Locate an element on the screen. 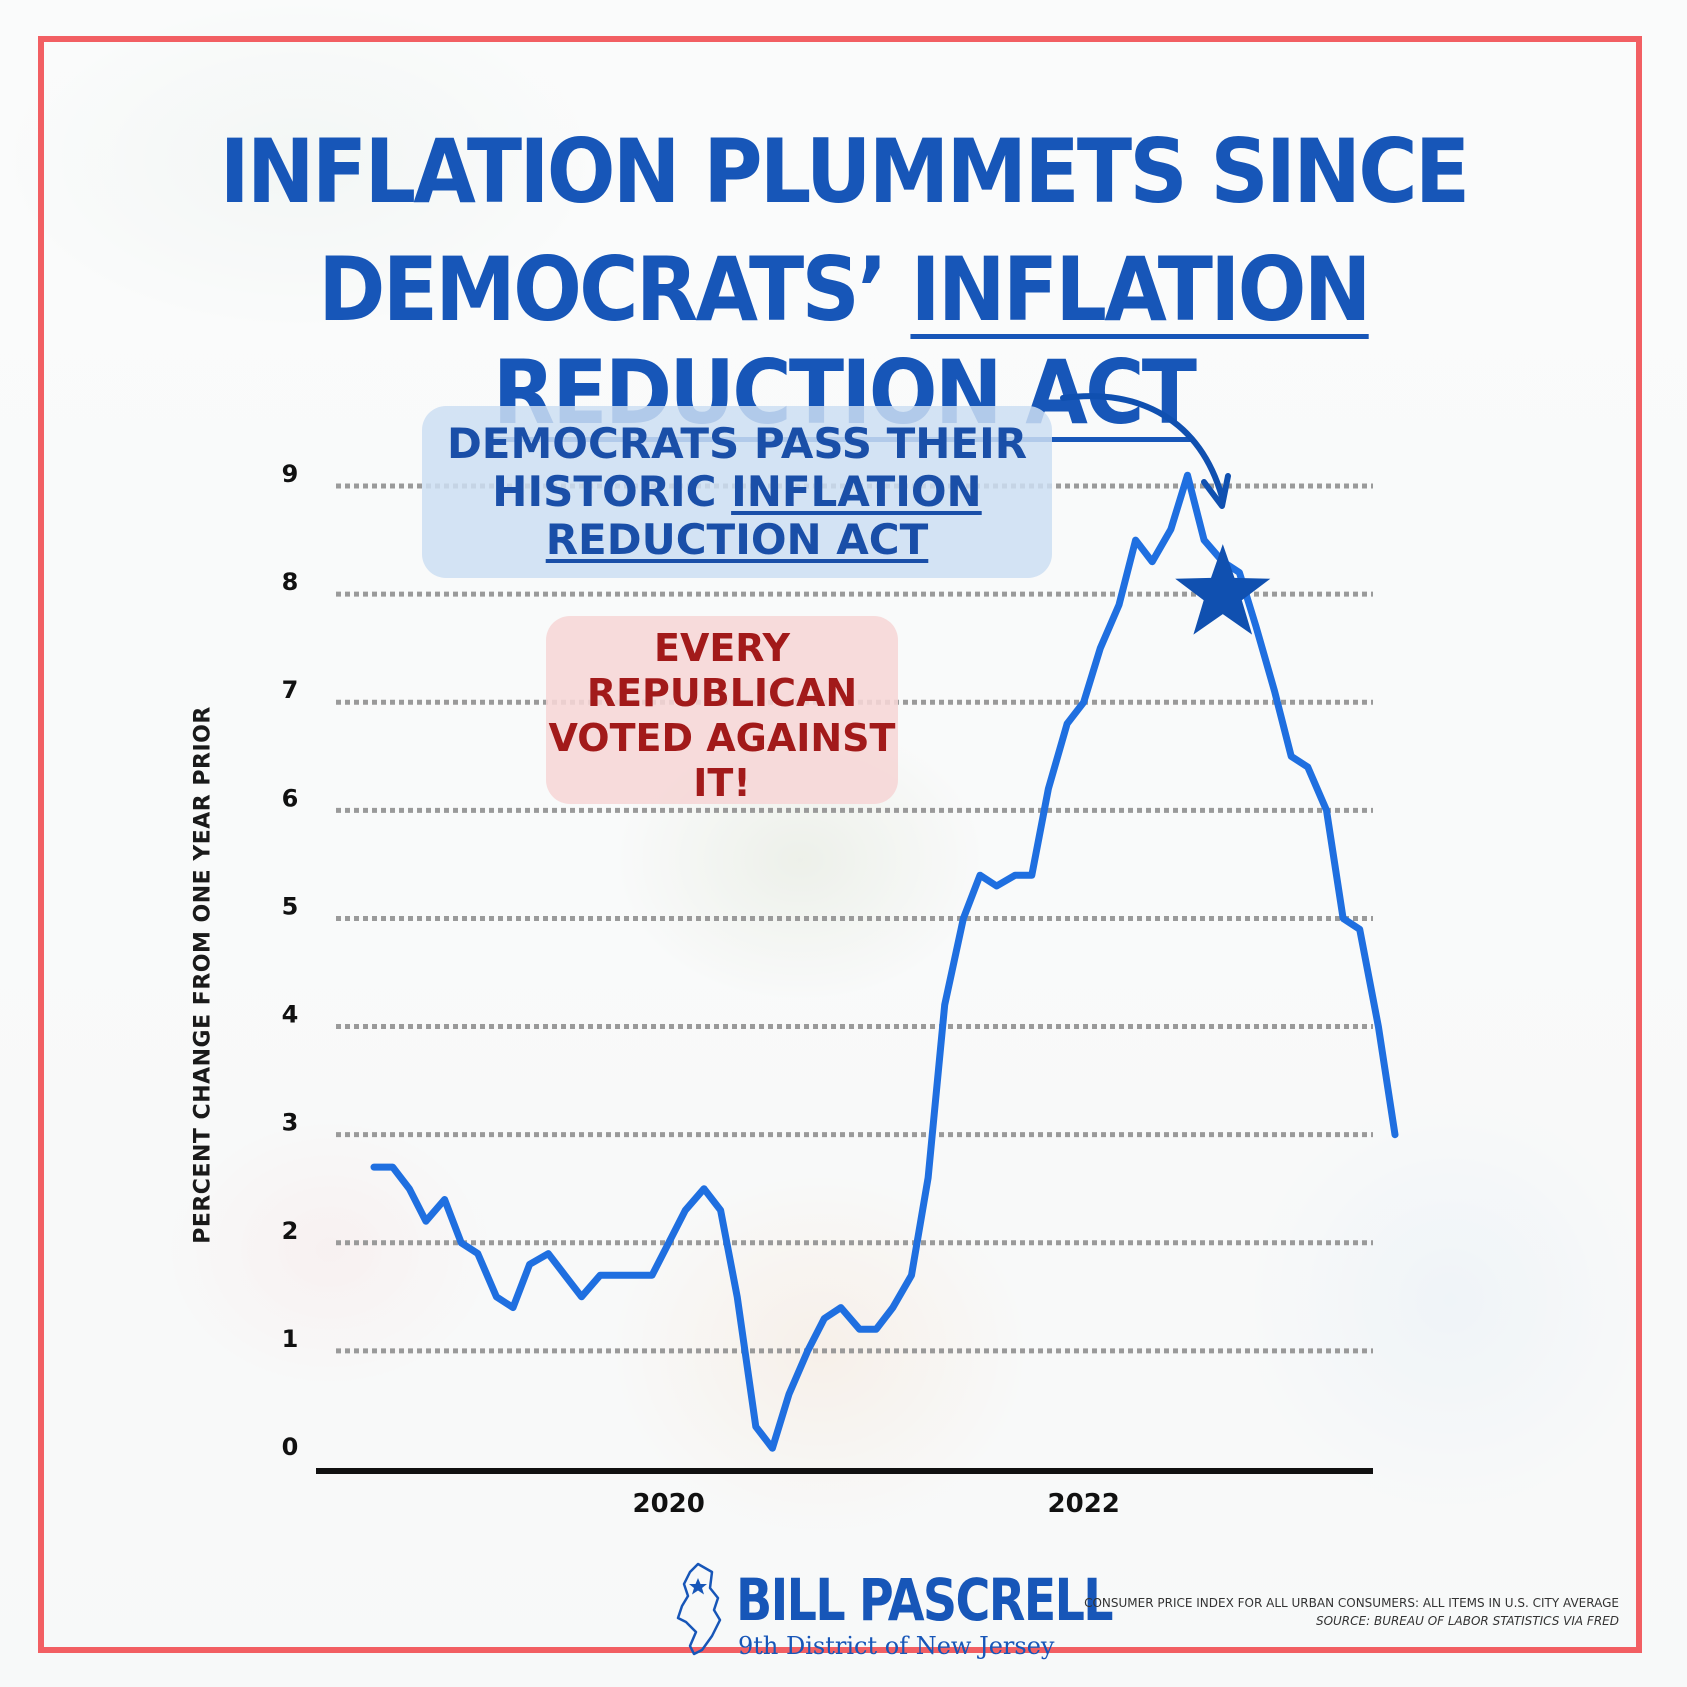 The height and width of the screenshot is (1687, 1687). y-tick-label: 2 is located at coordinates (290, 1231).